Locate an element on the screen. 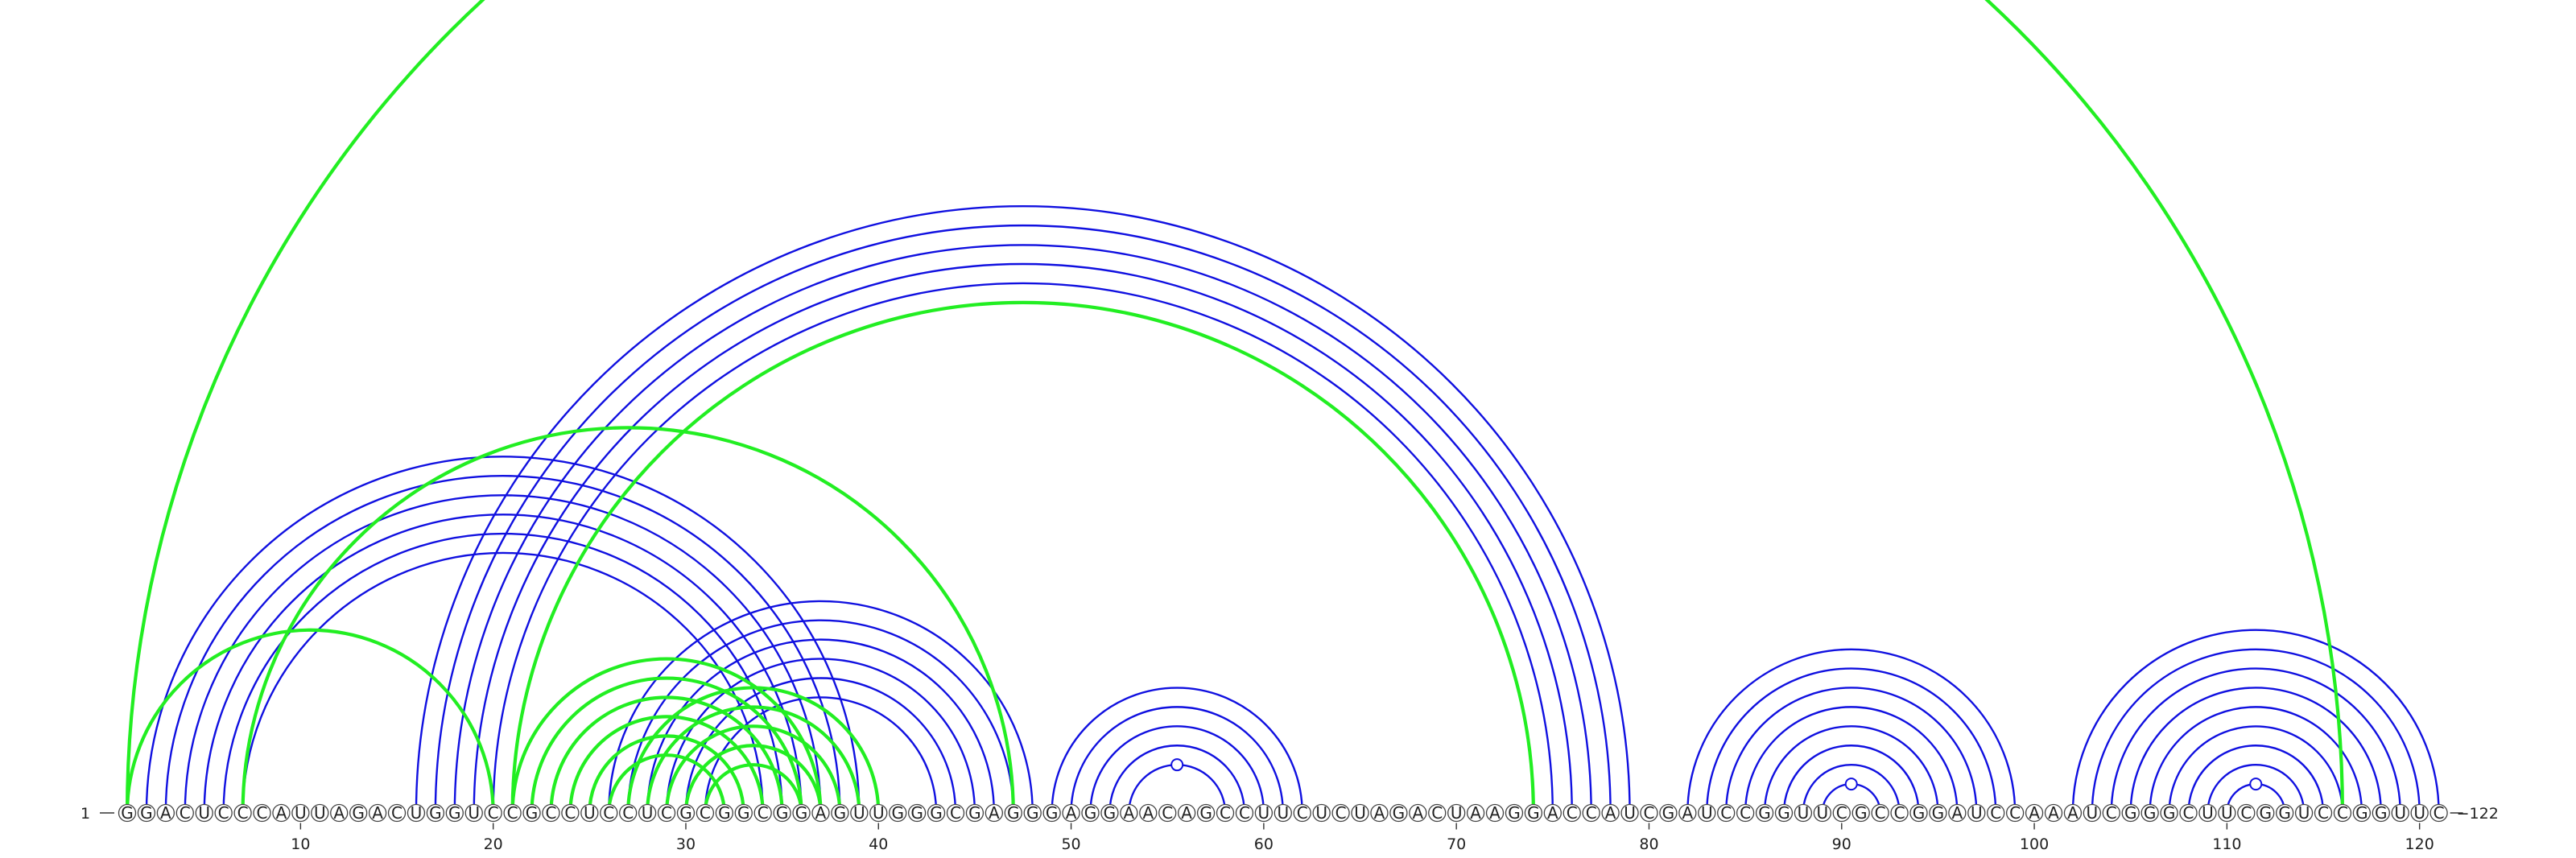 The height and width of the screenshot is (858, 2576). tick-label: 70 is located at coordinates (1456, 844).